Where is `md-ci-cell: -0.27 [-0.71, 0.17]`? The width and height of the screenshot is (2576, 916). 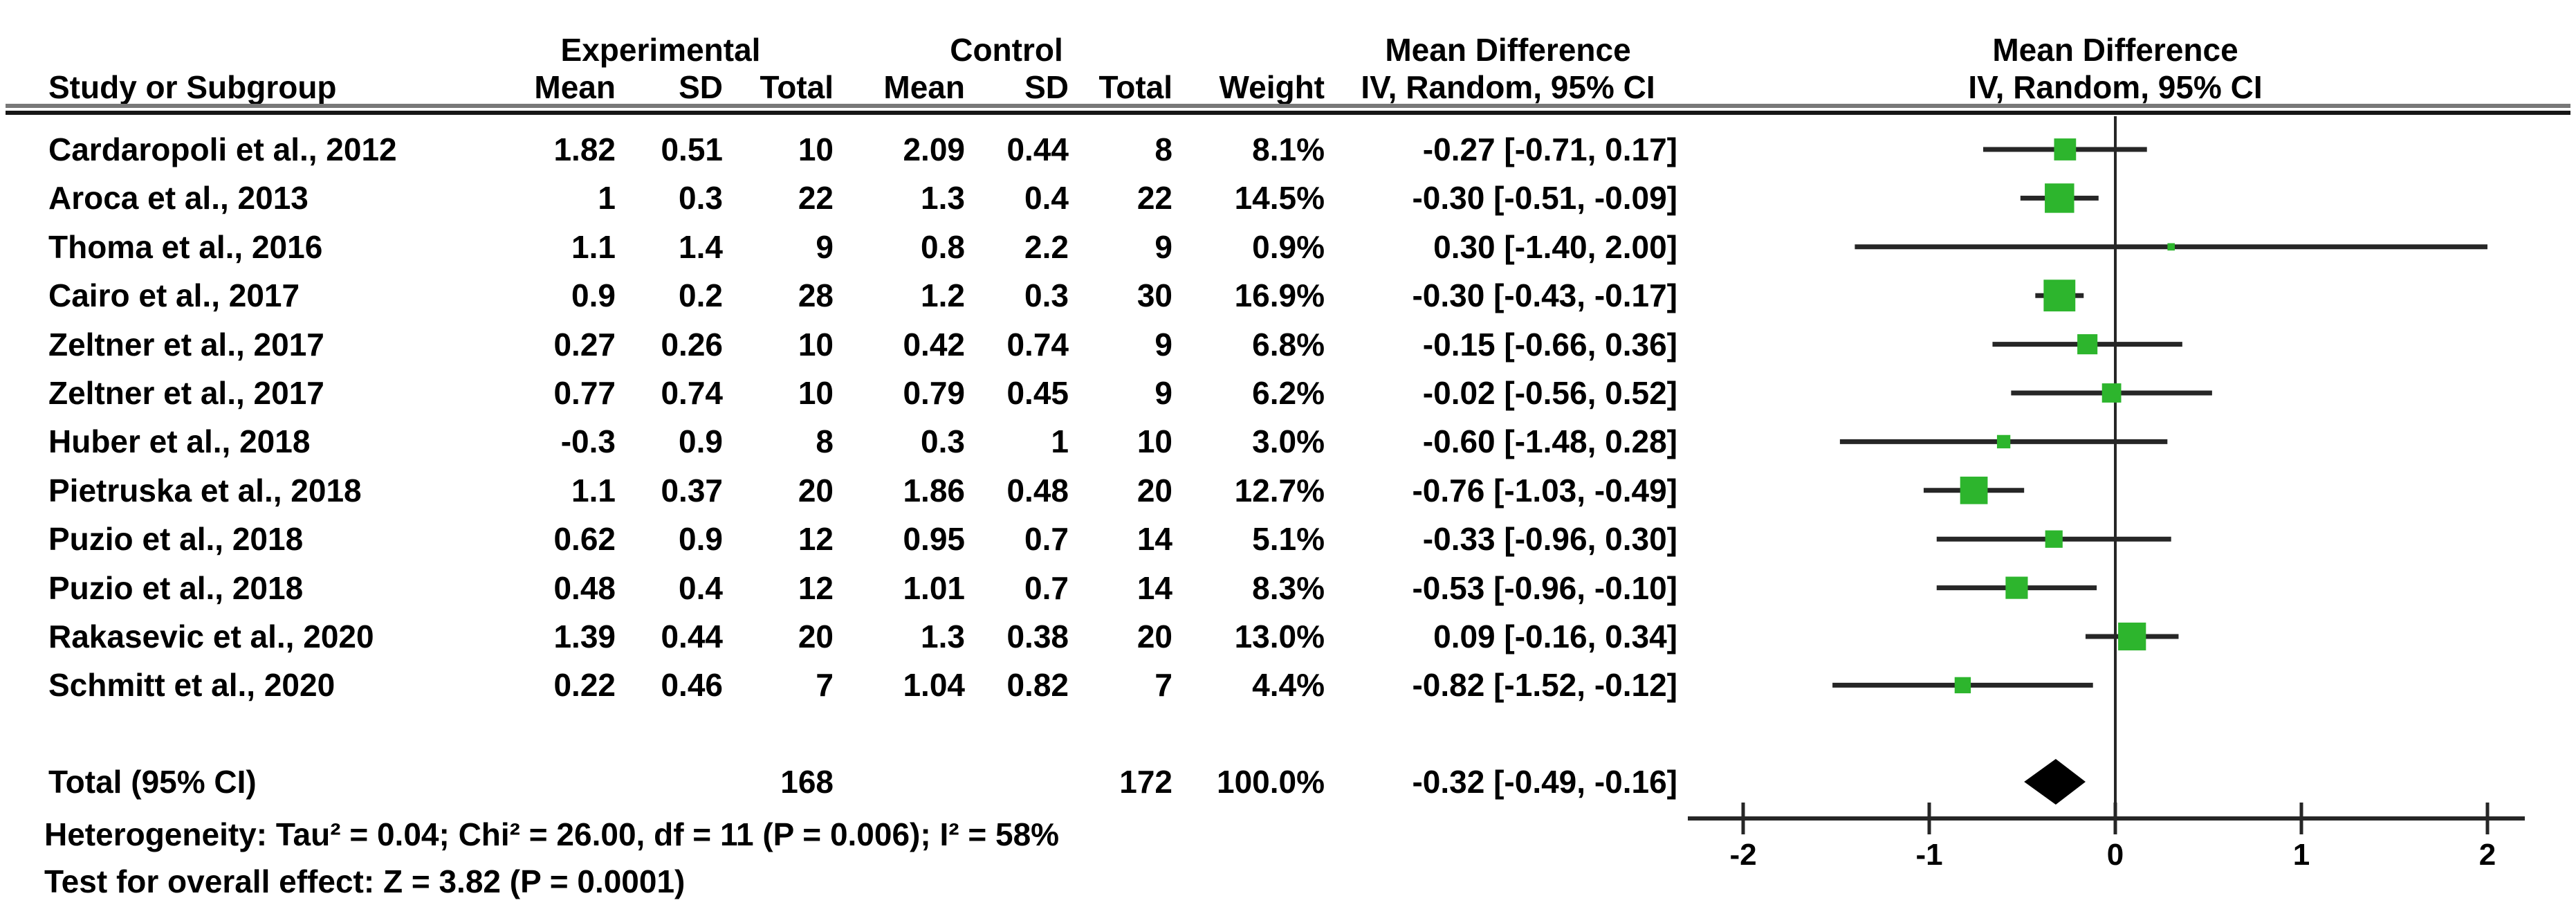
md-ci-cell: -0.27 [-0.71, 0.17] is located at coordinates (1549, 149).